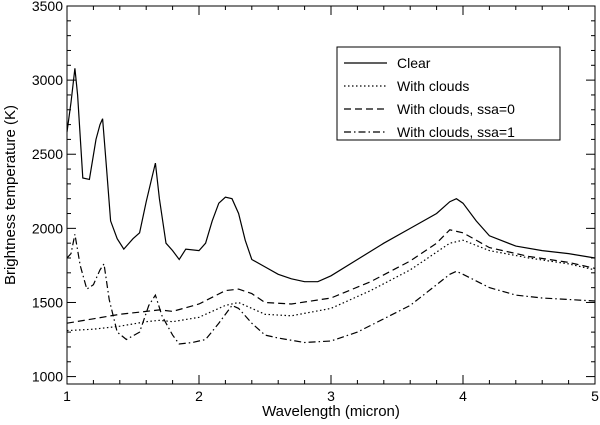 Image resolution: width=600 pixels, height=425 pixels. Describe the element at coordinates (47, 154) in the screenshot. I see `y-tick-label: 2500` at that location.